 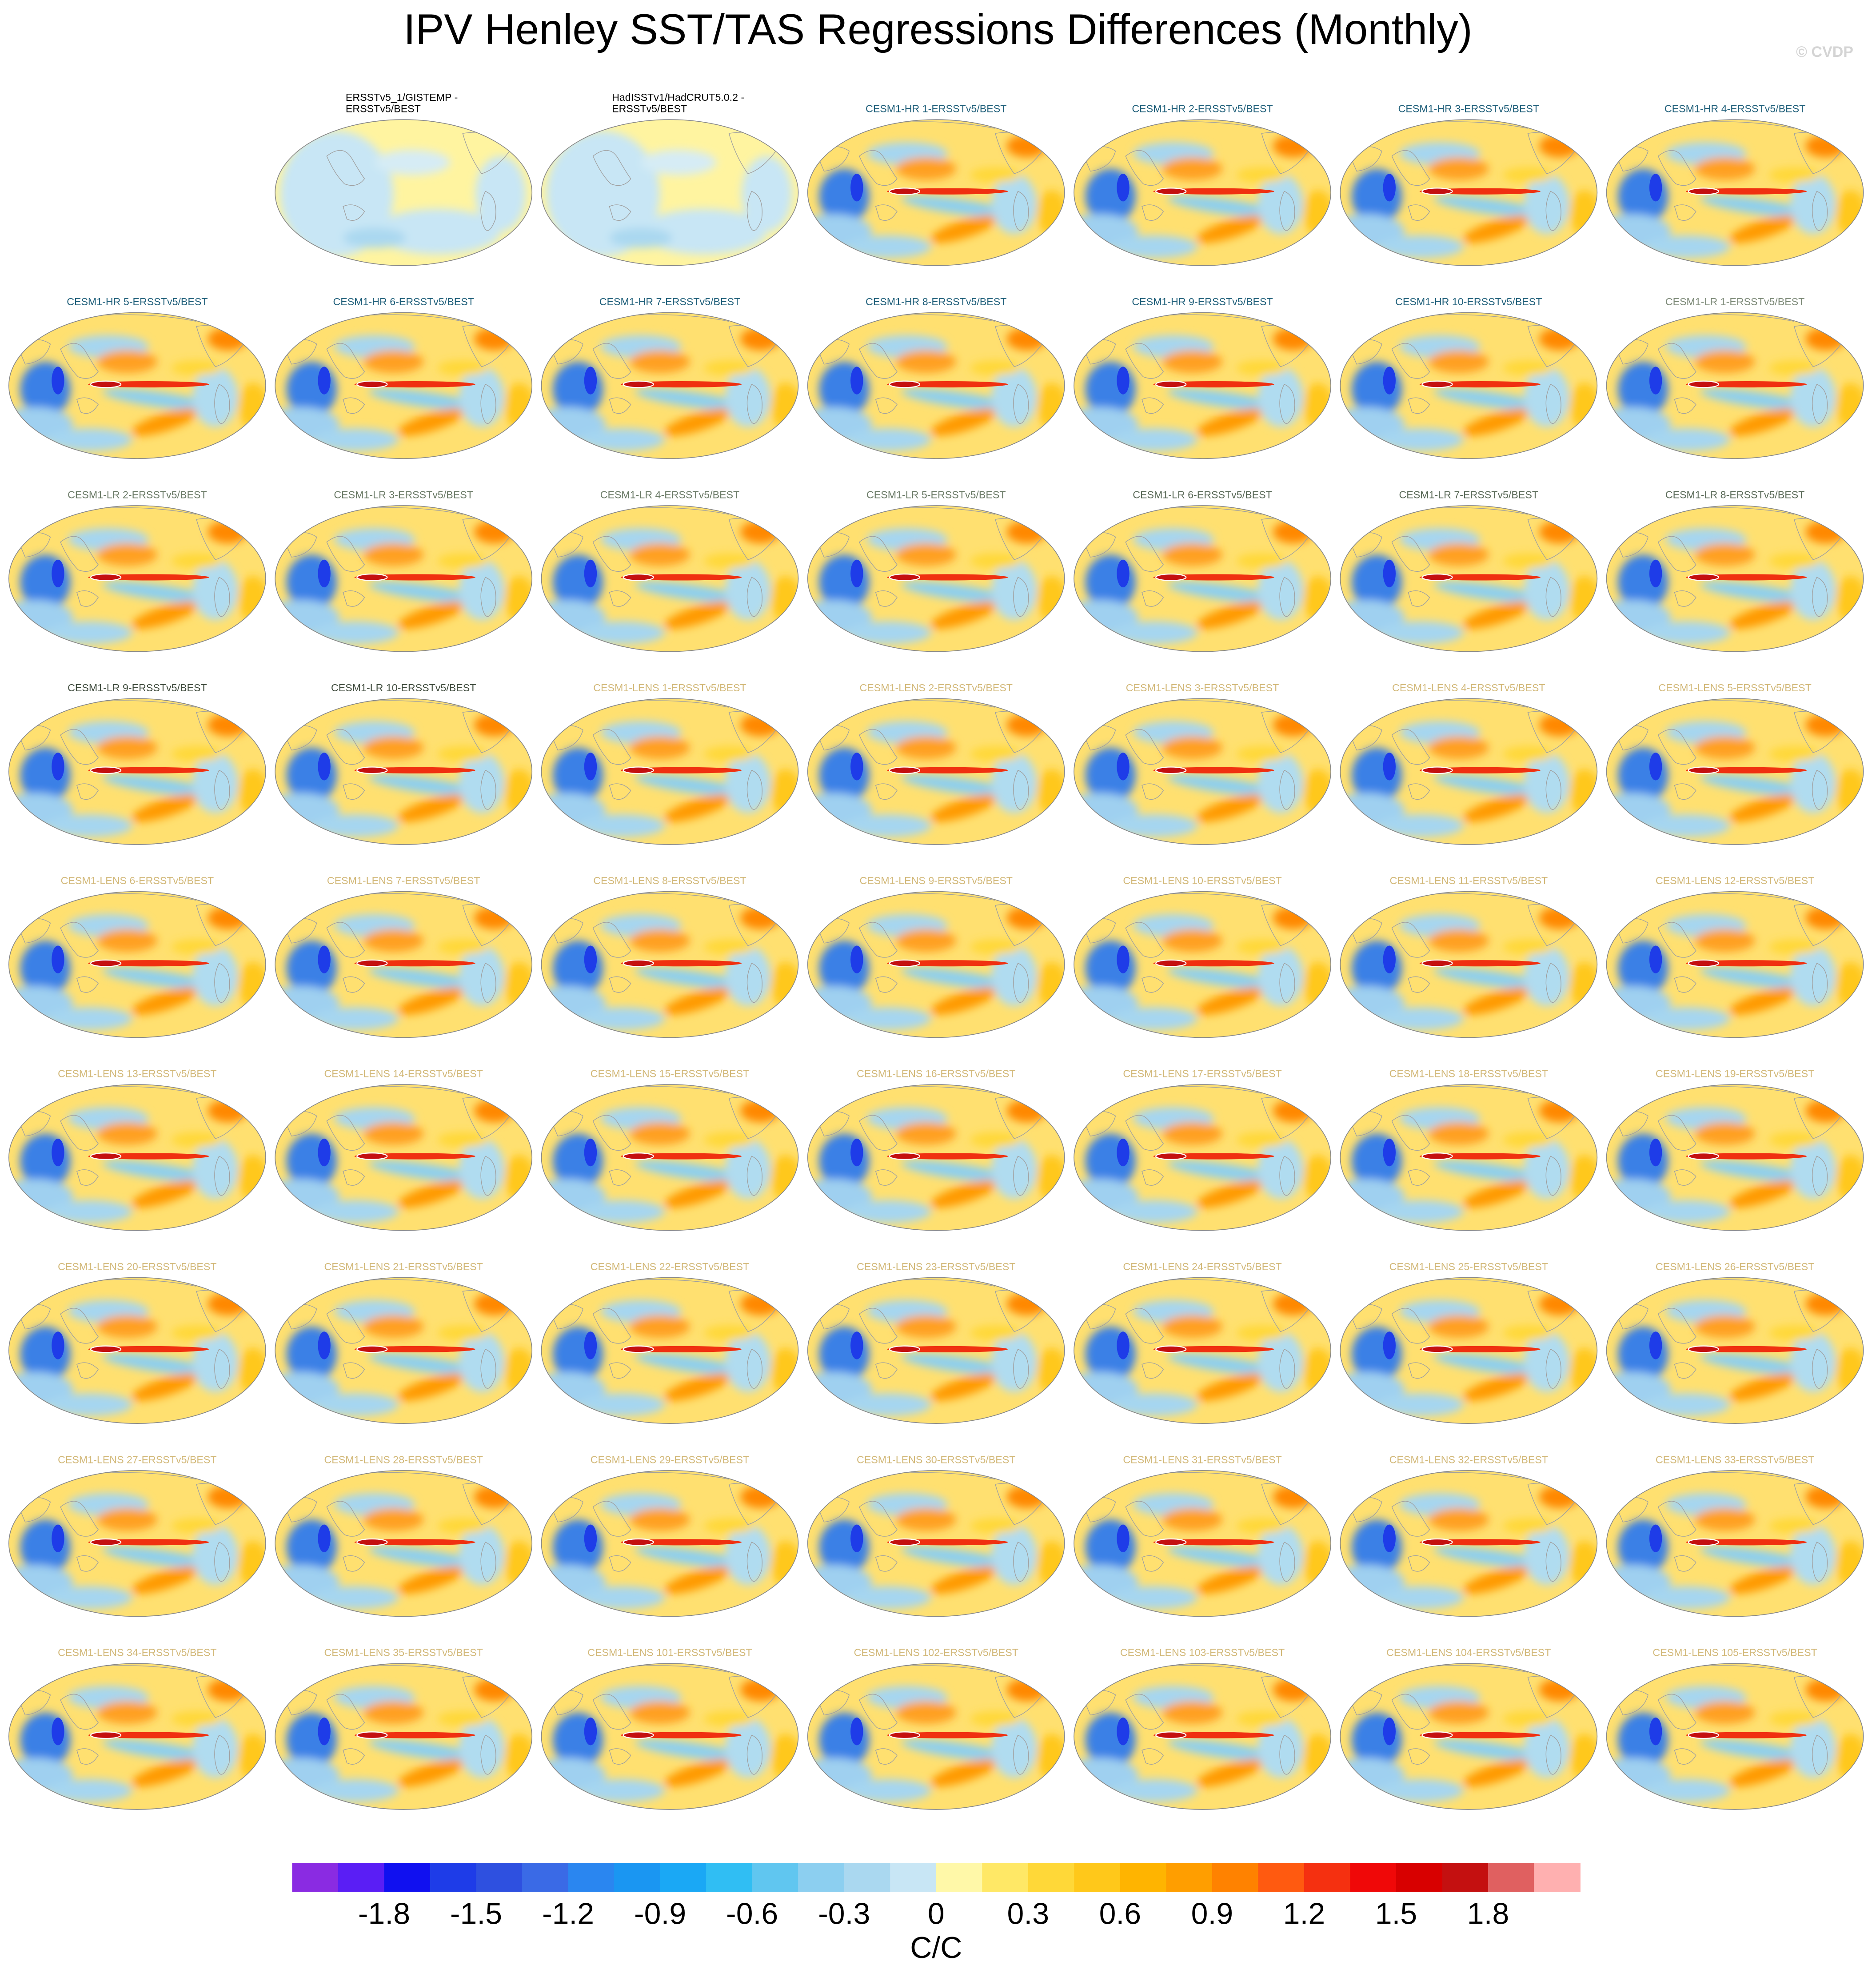 What do you see at coordinates (568, 1914) in the screenshot?
I see `colorbar-tick-label: -1.2` at bounding box center [568, 1914].